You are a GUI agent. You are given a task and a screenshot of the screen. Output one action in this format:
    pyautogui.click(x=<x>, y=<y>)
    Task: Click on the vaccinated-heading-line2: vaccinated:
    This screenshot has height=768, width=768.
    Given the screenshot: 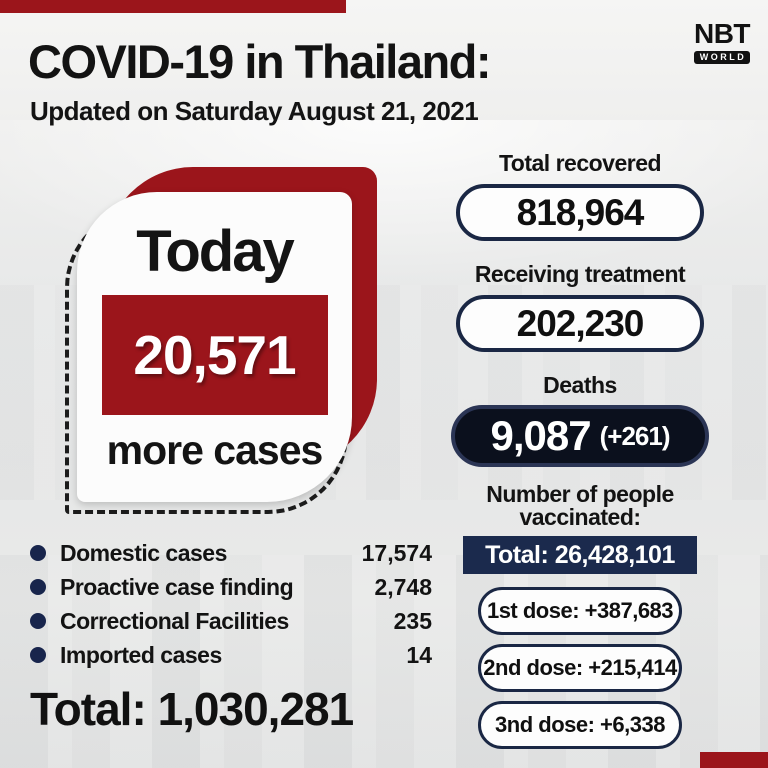 What is the action you would take?
    pyautogui.click(x=580, y=517)
    